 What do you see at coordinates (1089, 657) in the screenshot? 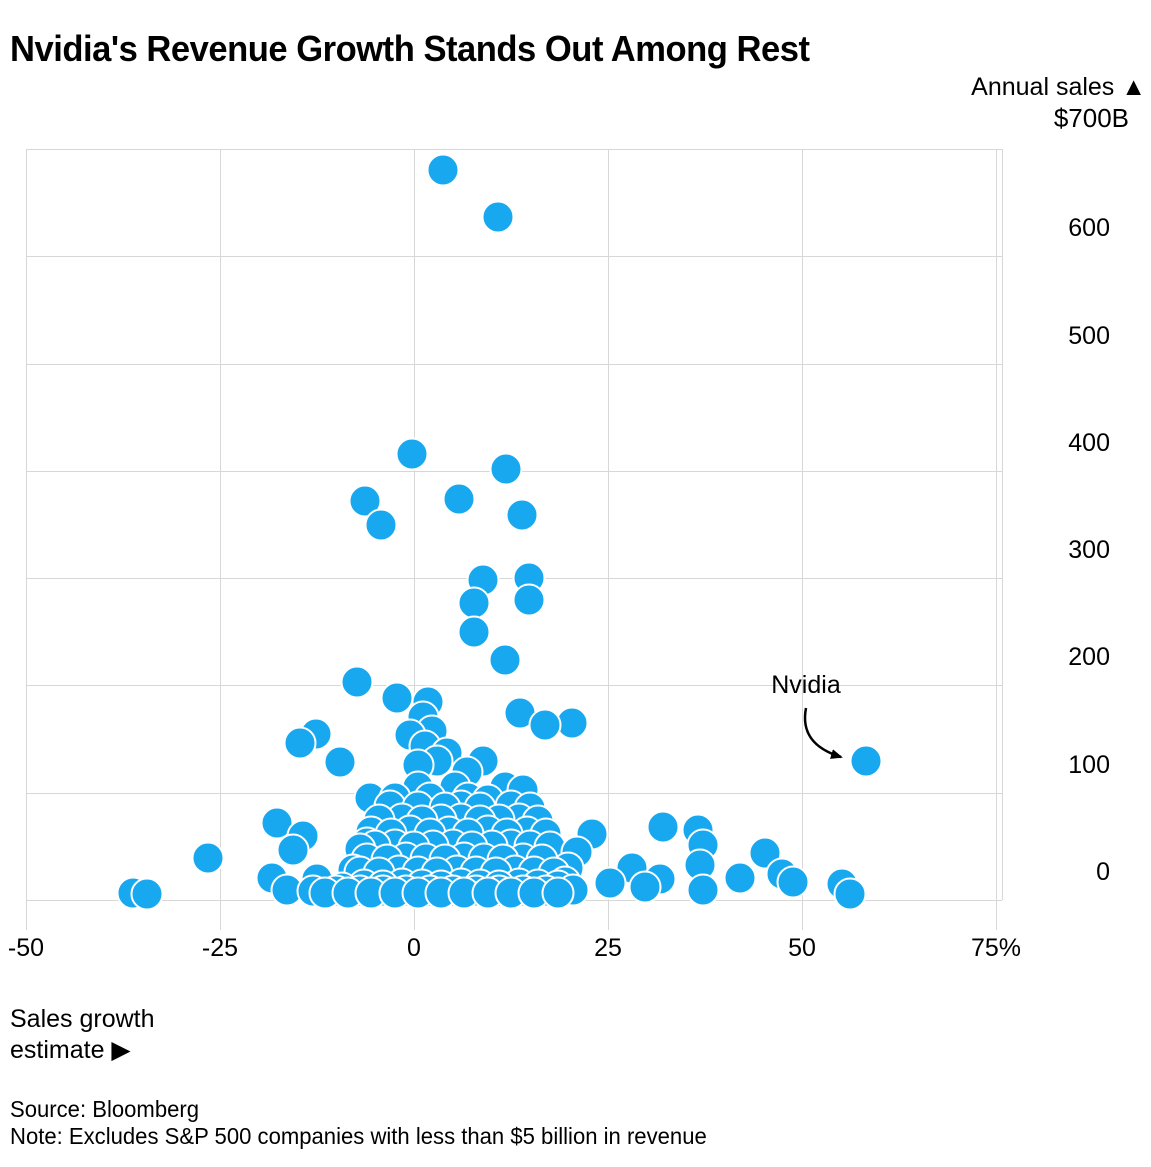
I see `y-tick-label: 200` at bounding box center [1089, 657].